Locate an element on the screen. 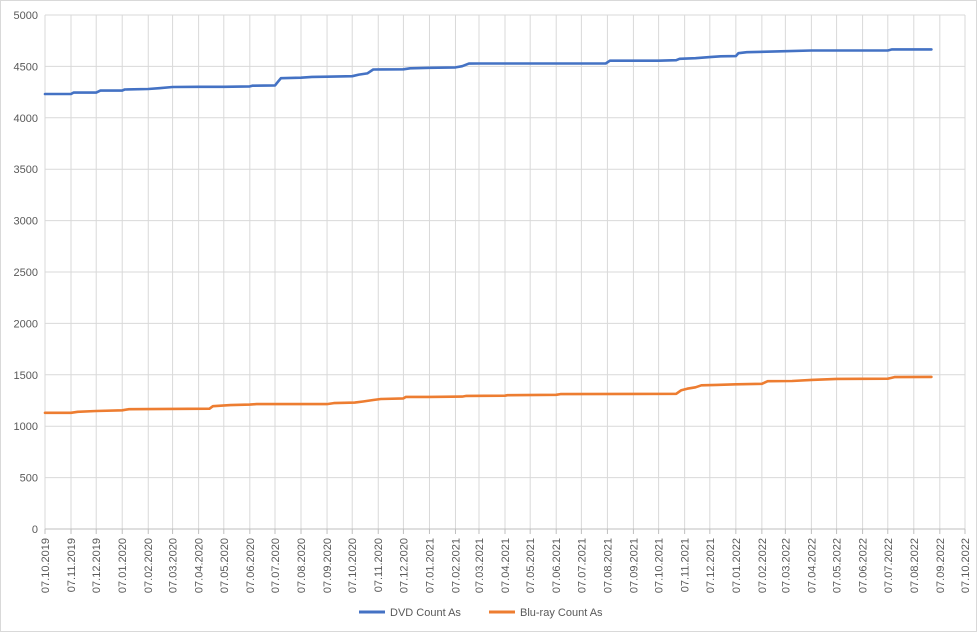 This screenshot has height=636, width=977. x-tick-label: 07.02.2022 is located at coordinates (763, 565).